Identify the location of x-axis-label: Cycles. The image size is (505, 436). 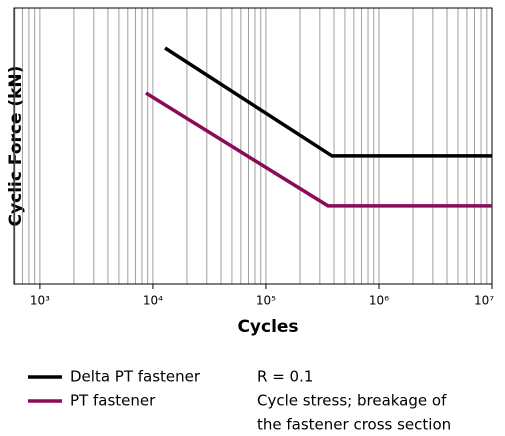
(267, 327).